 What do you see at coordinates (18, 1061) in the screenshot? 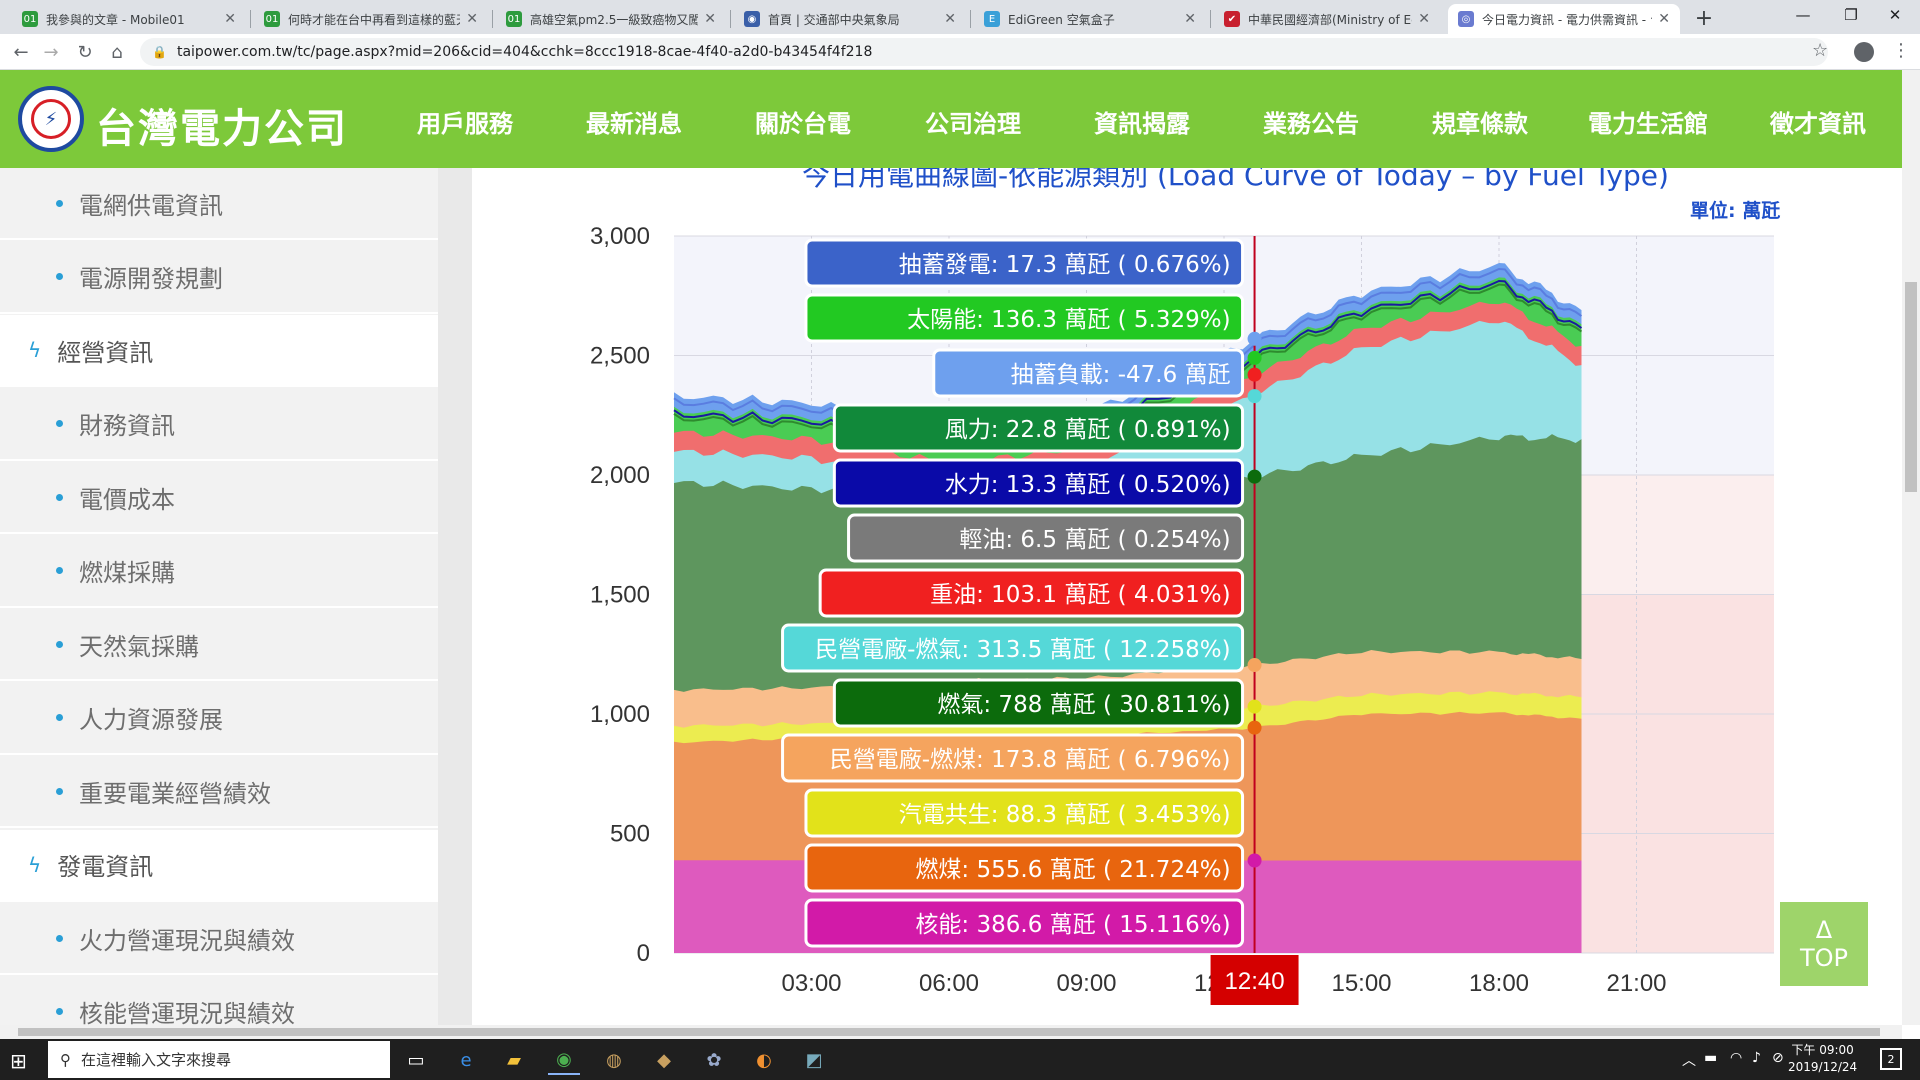
I see `windows-start-icon: ⊞` at bounding box center [18, 1061].